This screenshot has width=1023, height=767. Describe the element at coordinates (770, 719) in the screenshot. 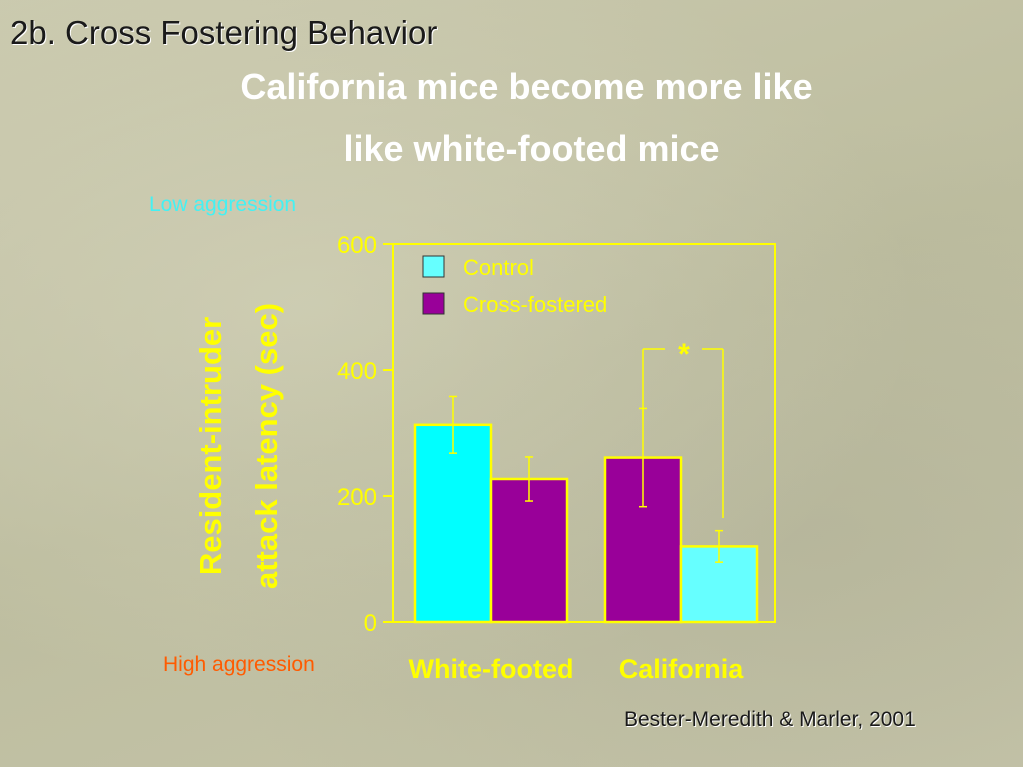

I see `citation: Bester-Meredith & Marler, 2001` at that location.